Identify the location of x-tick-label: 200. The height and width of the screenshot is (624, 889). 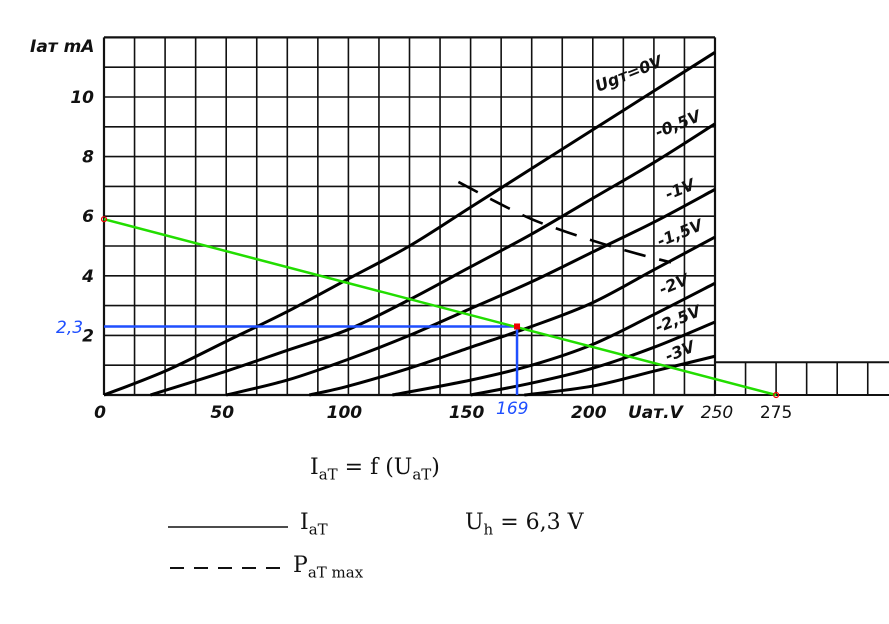
(589, 413).